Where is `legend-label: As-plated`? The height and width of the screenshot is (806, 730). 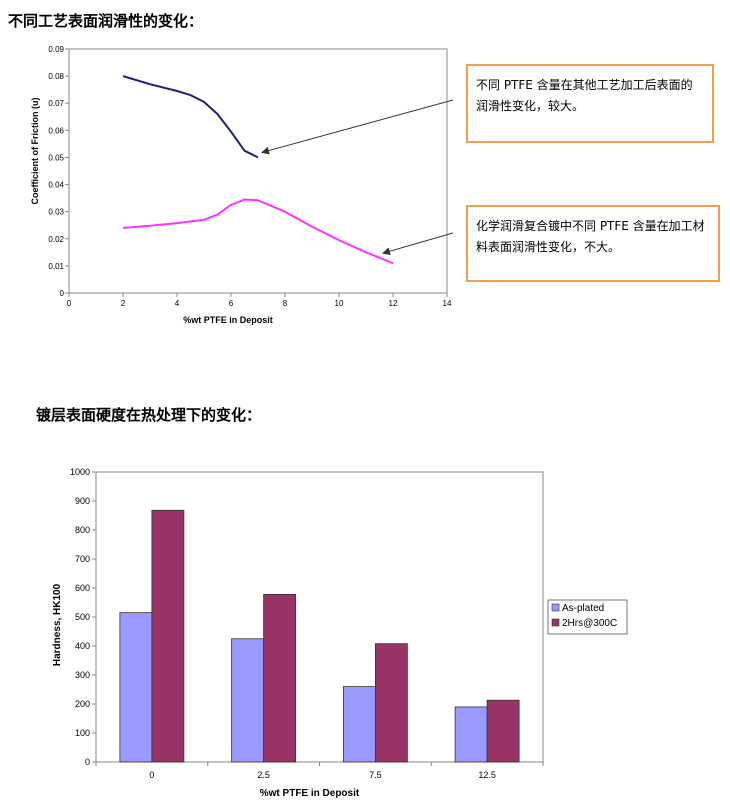 legend-label: As-plated is located at coordinates (583, 608).